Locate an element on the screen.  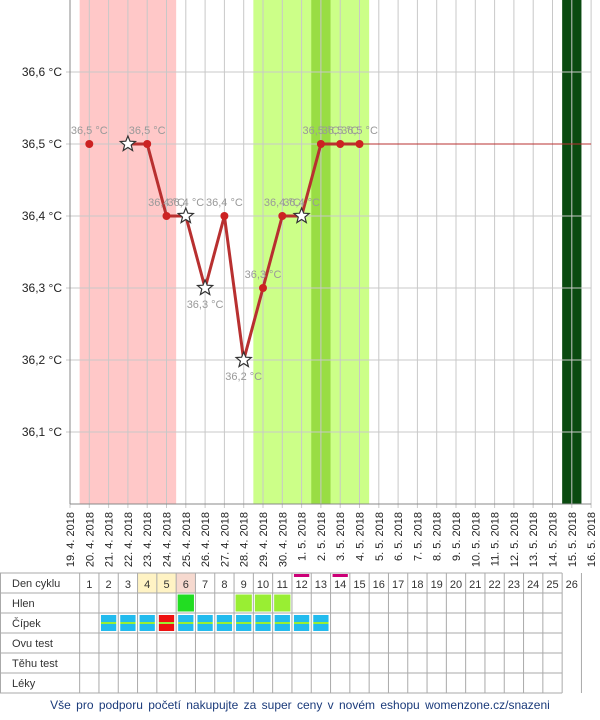
x-tick-label: 21. 4. 2018 is located at coordinates (110, 539).